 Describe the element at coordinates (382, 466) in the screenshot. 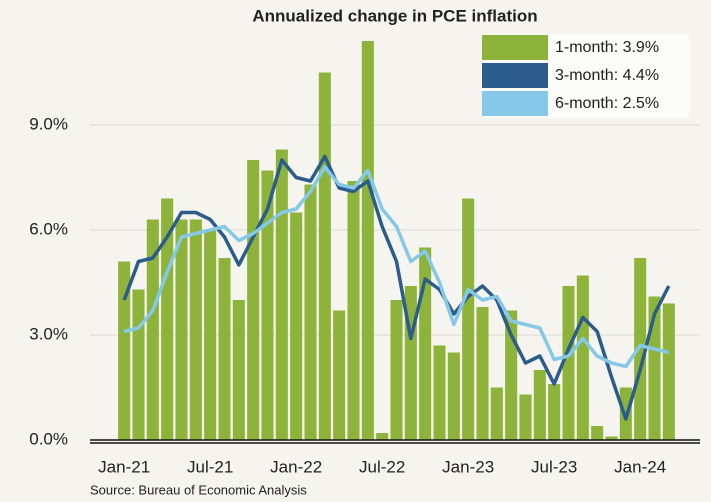

I see `x-tick-label: Jul-22` at that location.